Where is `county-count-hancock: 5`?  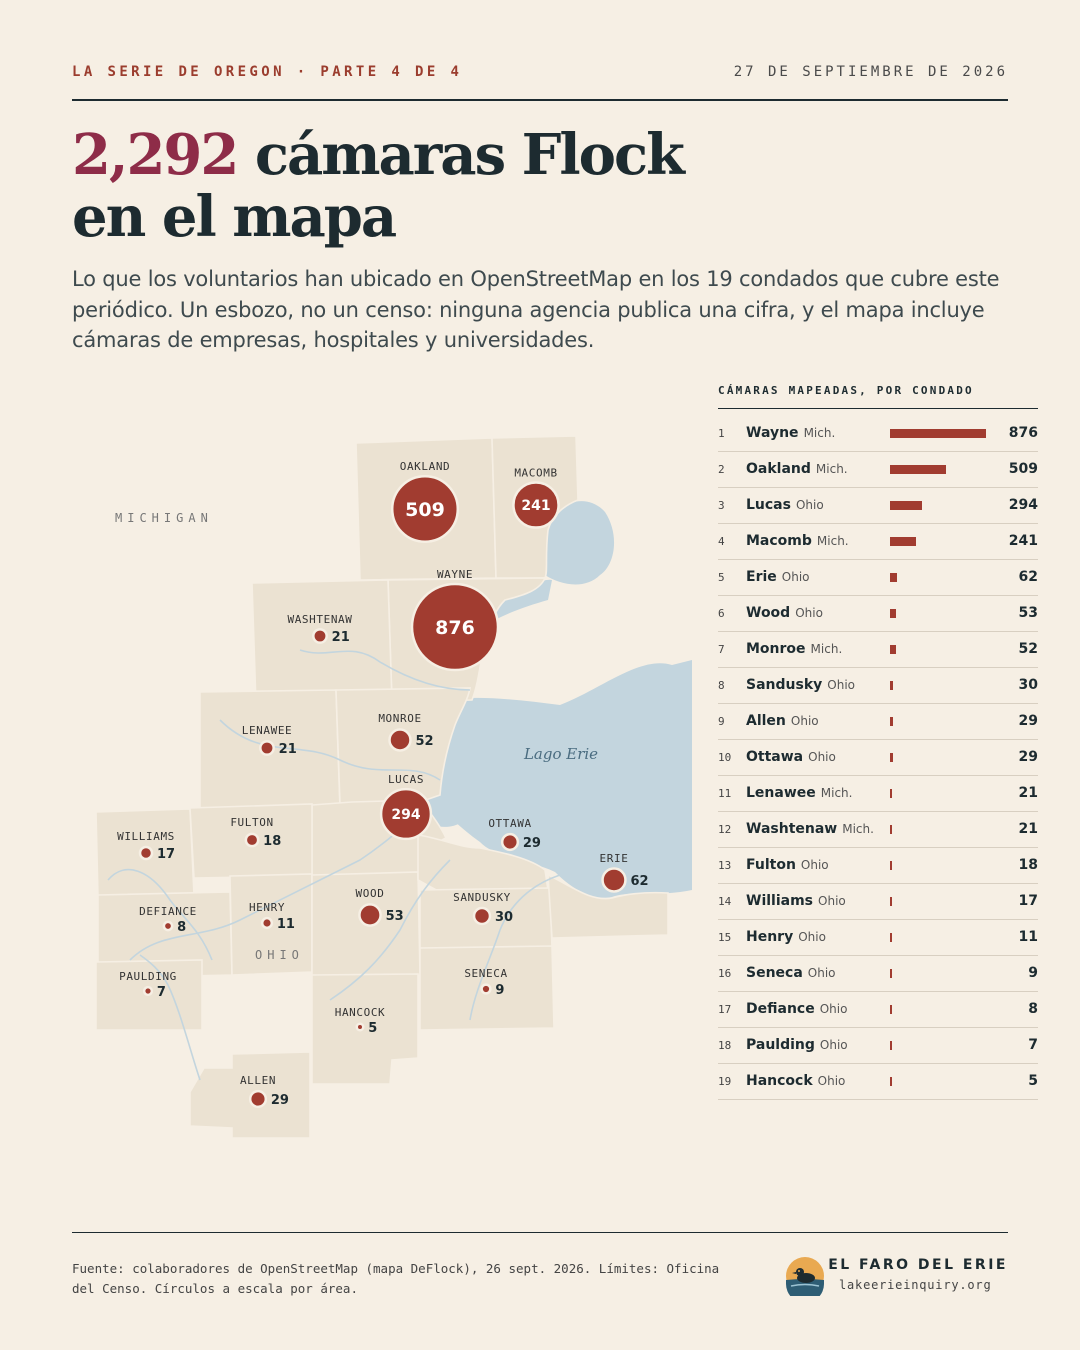
county-count-hancock: 5 is located at coordinates (372, 1028).